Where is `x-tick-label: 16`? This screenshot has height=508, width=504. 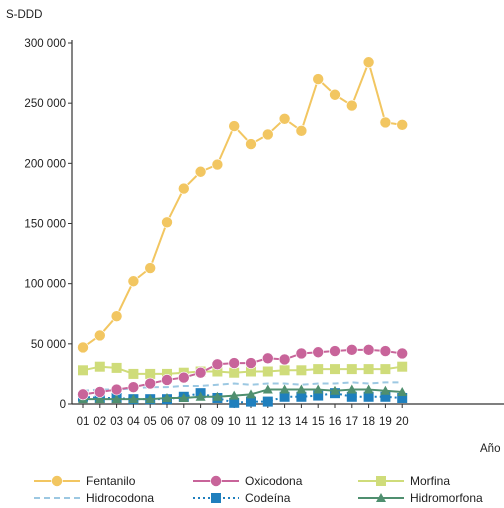
x-tick-label: 16 is located at coordinates (335, 422).